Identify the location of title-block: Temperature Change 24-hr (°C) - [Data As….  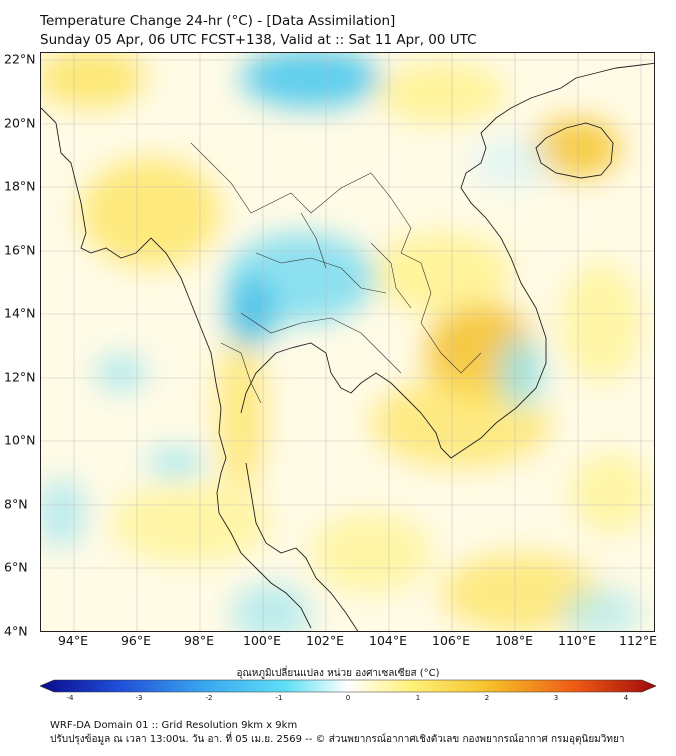
(258, 31).